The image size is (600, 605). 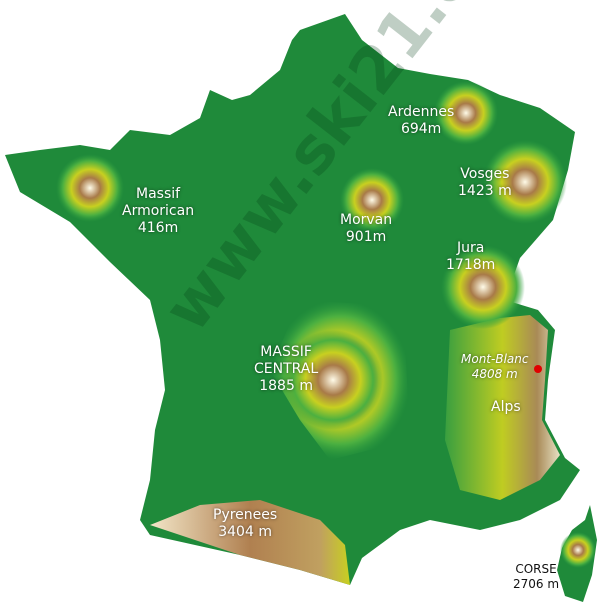 I want to click on label-massif-central: MASSIF CENTRAL 1885 m, so click(x=286, y=369).